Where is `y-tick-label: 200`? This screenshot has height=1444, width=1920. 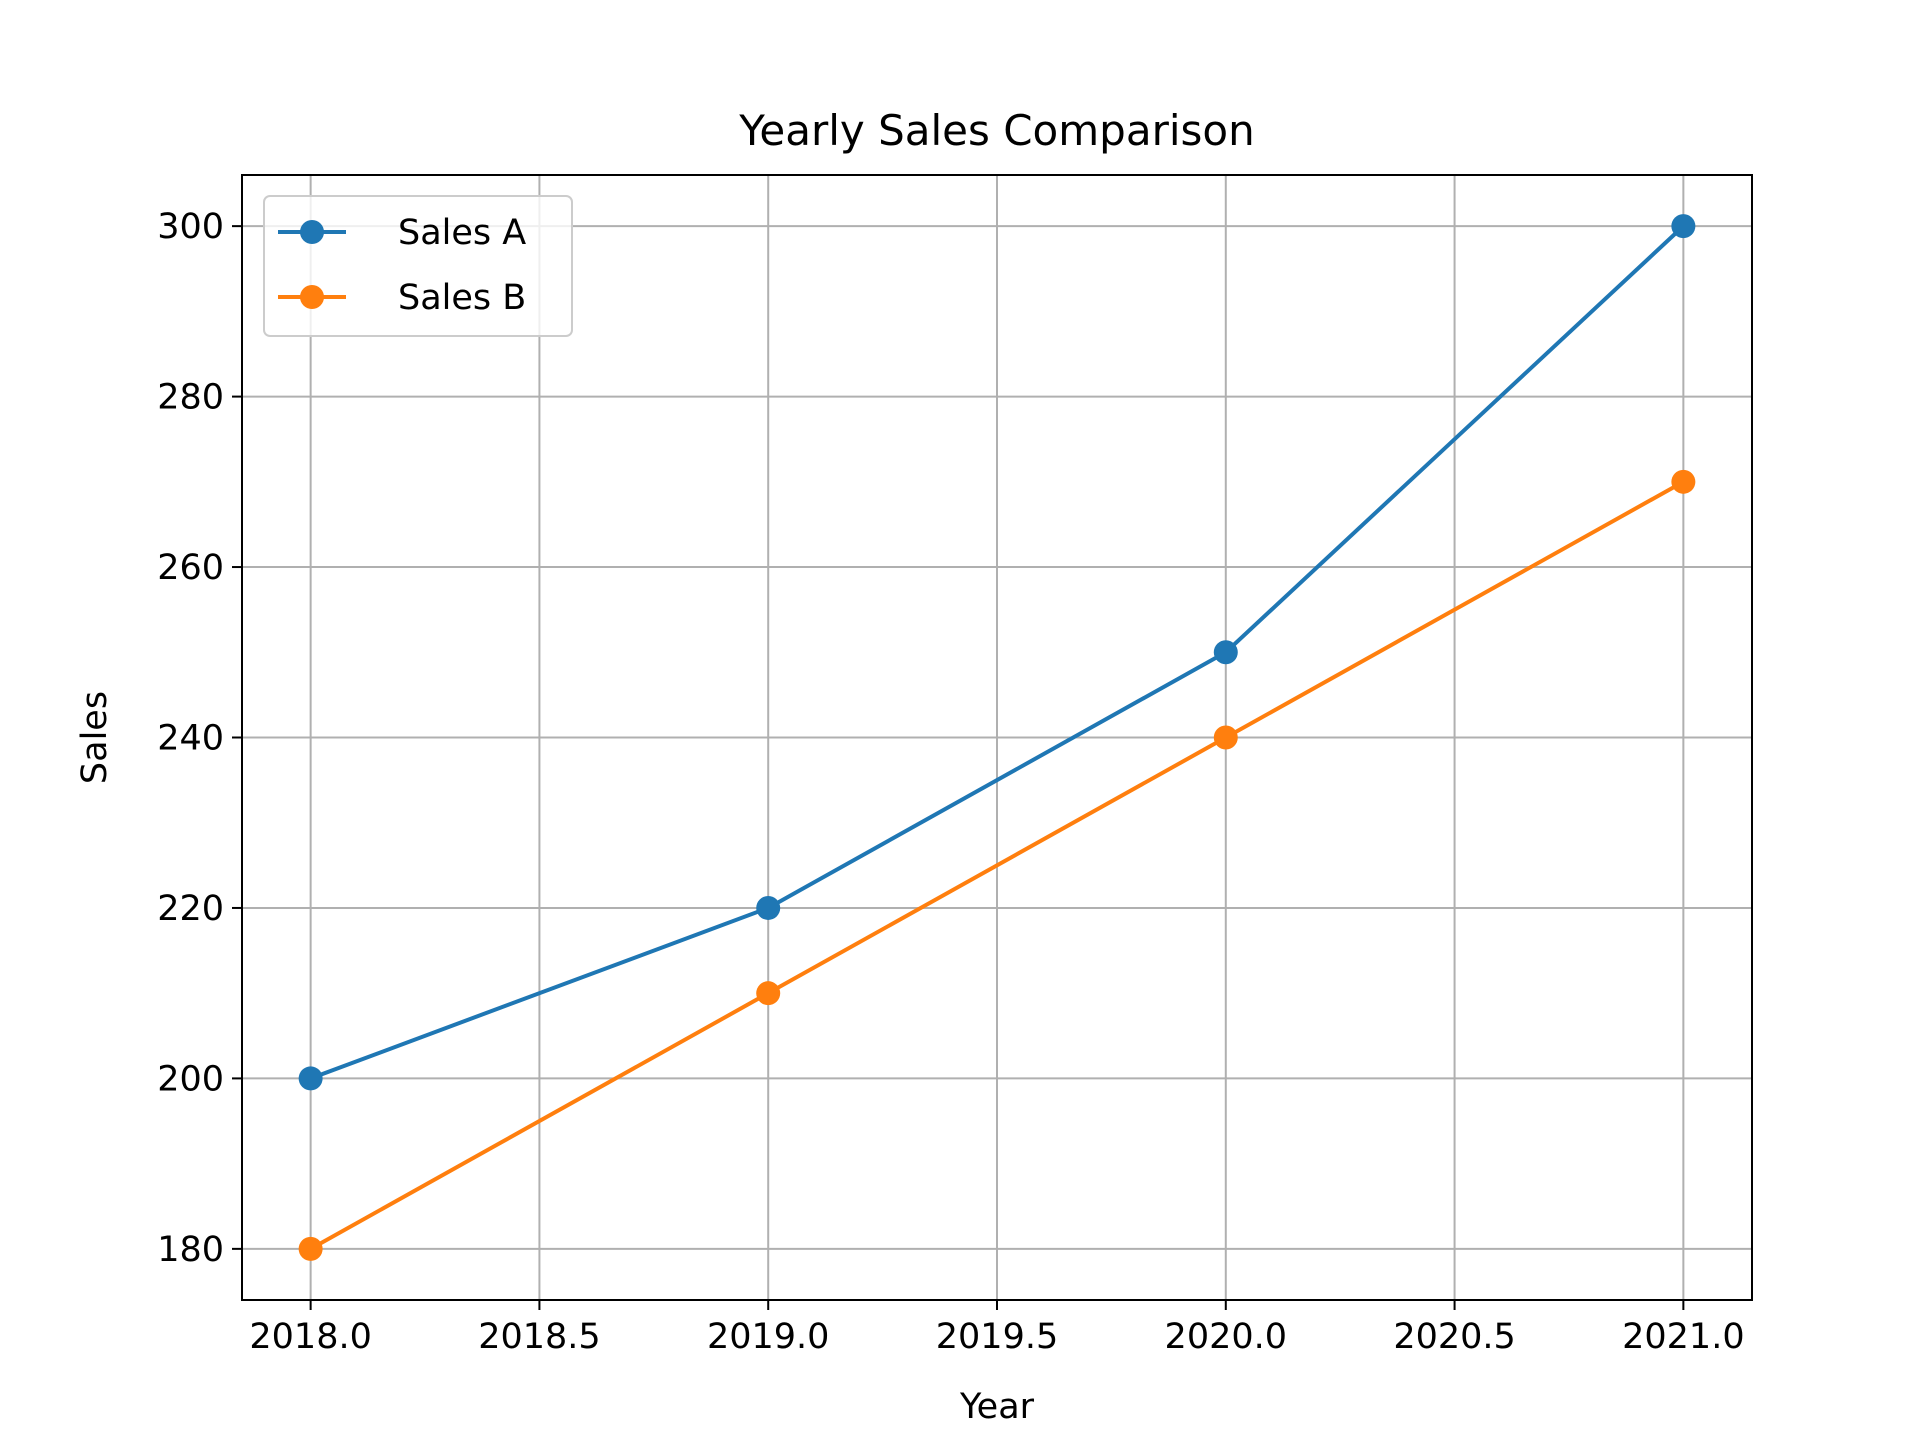 y-tick-label: 200 is located at coordinates (190, 1079).